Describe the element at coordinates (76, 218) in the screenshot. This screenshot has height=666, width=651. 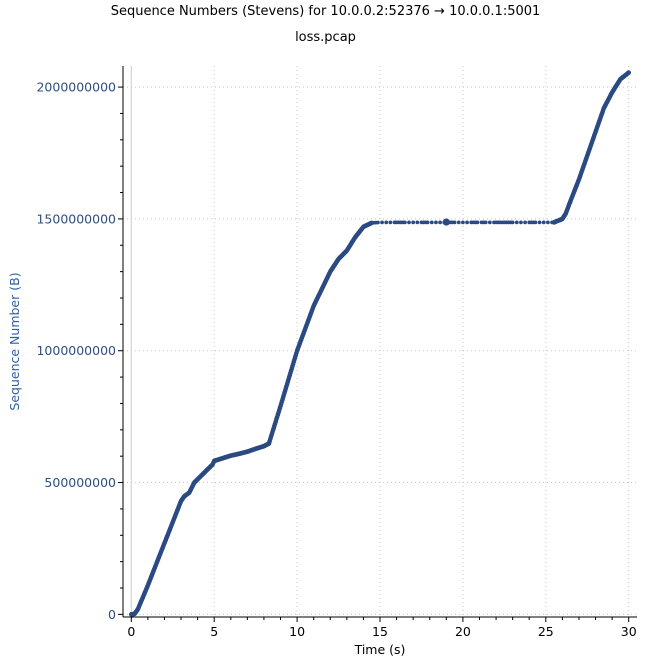
I see `y-tick-label: 1500000000` at that location.